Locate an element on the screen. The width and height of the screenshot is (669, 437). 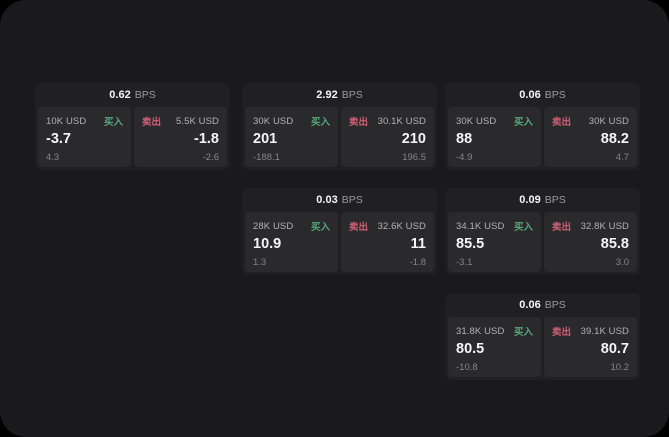
sell-price: 80.7 is located at coordinates (614, 349).